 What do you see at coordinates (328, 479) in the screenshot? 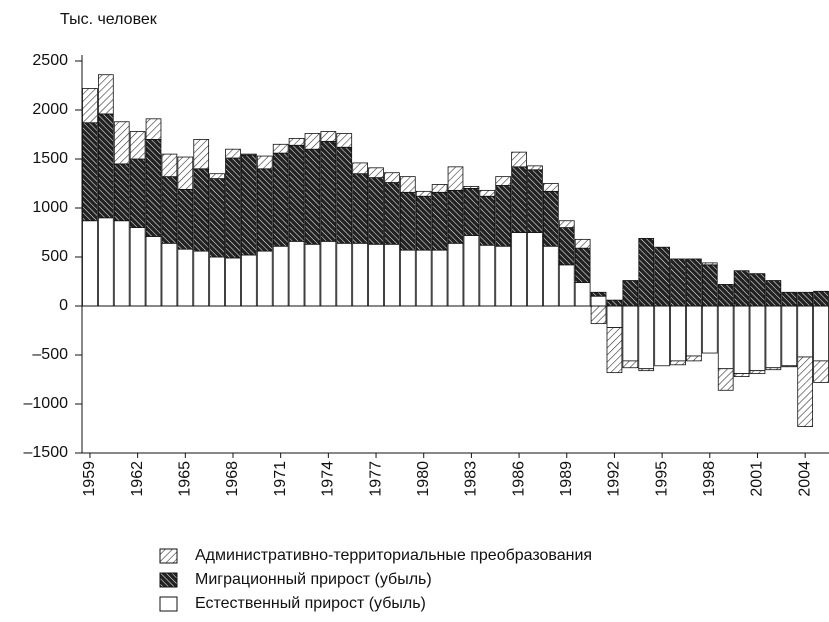
I see `x-tick-label: 1974` at bounding box center [328, 479].